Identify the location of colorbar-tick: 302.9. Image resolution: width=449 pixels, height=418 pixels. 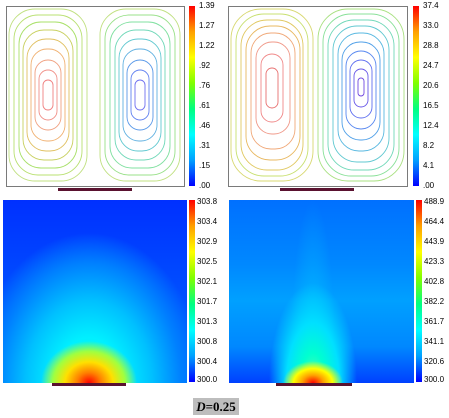
(207, 241).